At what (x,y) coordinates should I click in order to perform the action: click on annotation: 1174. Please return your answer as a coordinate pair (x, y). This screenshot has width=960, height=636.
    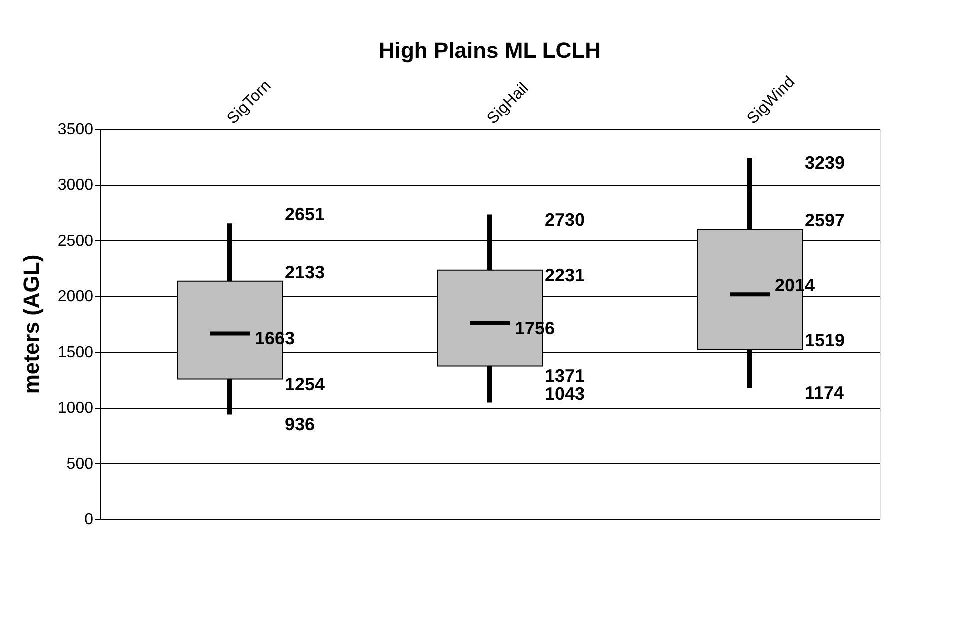
    Looking at the image, I should click on (824, 393).